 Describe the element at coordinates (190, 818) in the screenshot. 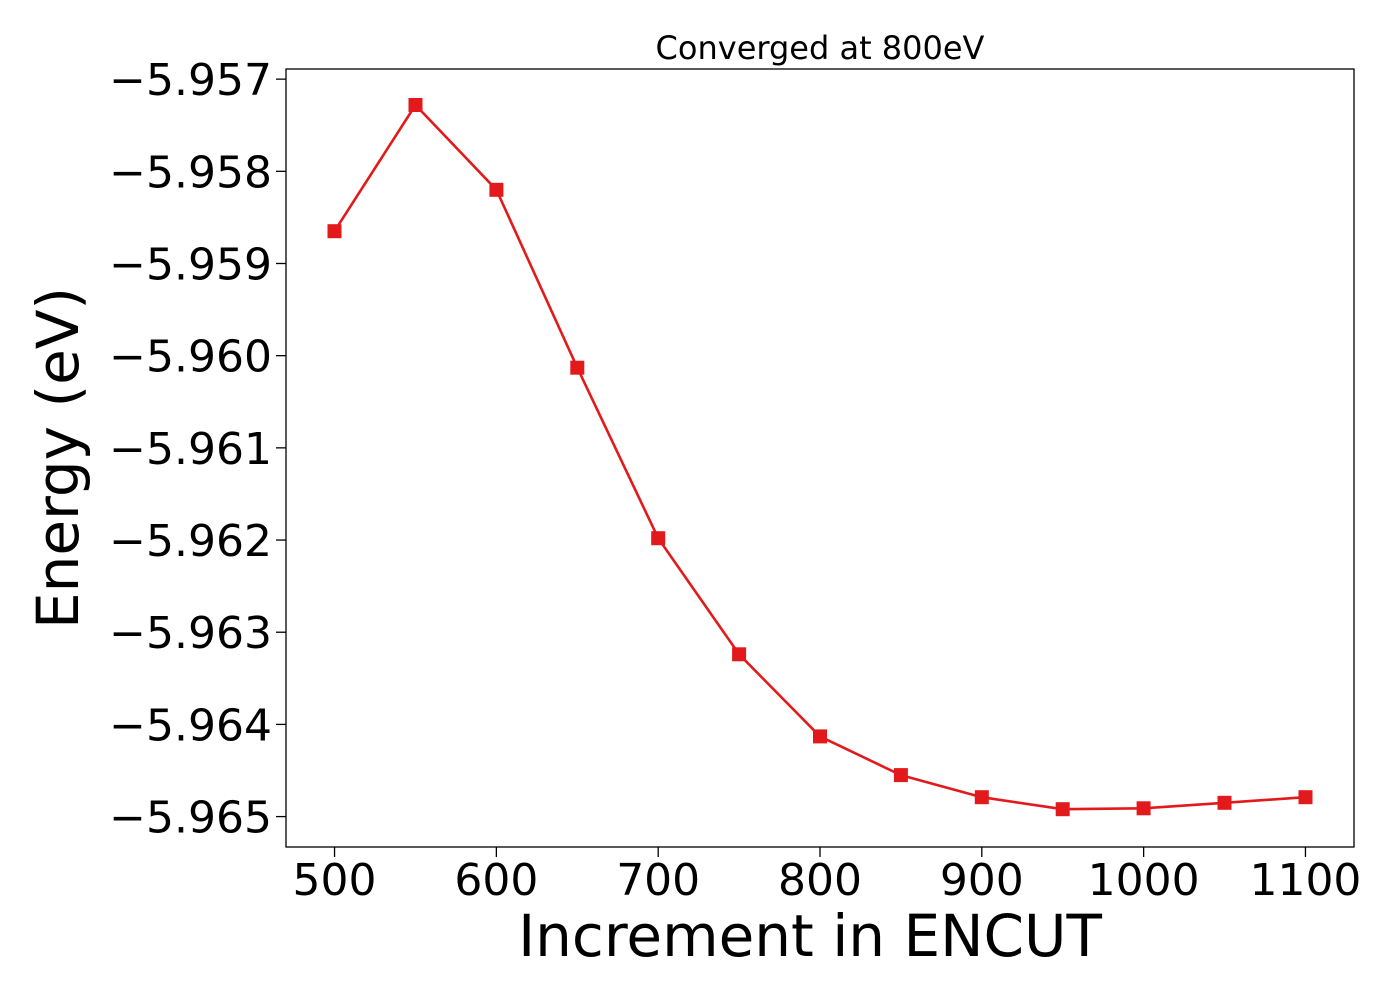

I see `y-tick-label: −5.965` at that location.